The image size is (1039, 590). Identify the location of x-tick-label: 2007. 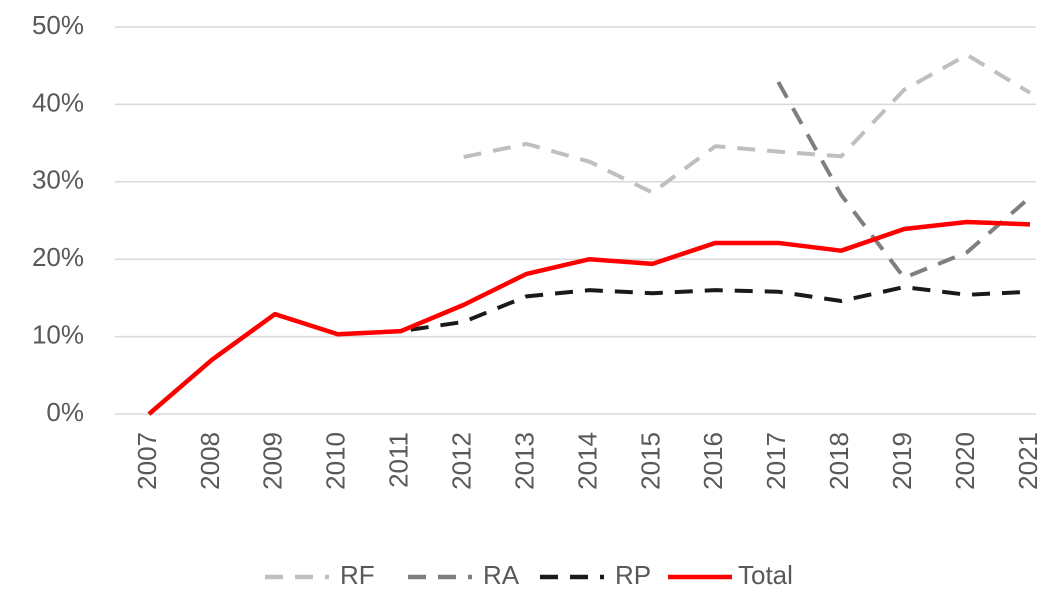
(147, 461).